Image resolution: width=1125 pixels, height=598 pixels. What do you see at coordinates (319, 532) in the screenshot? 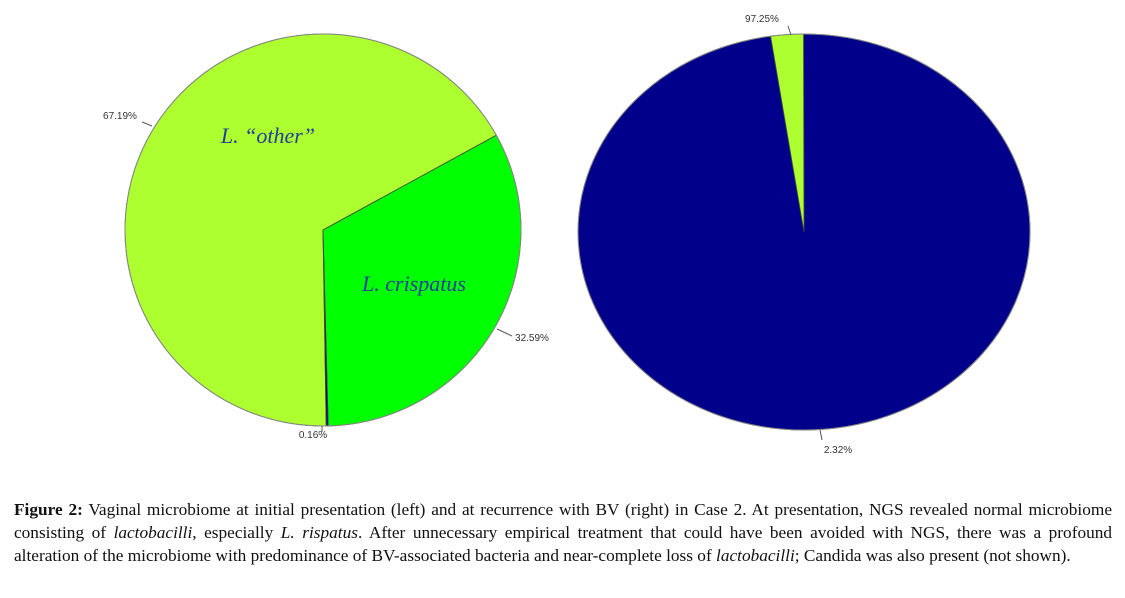
I see `caption-italic-2: L. rispatus` at bounding box center [319, 532].